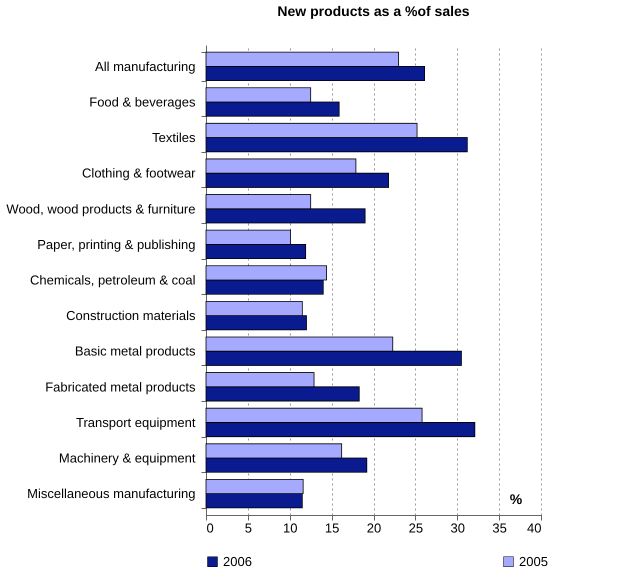  I want to click on x-tick-label: 25, so click(416, 528).